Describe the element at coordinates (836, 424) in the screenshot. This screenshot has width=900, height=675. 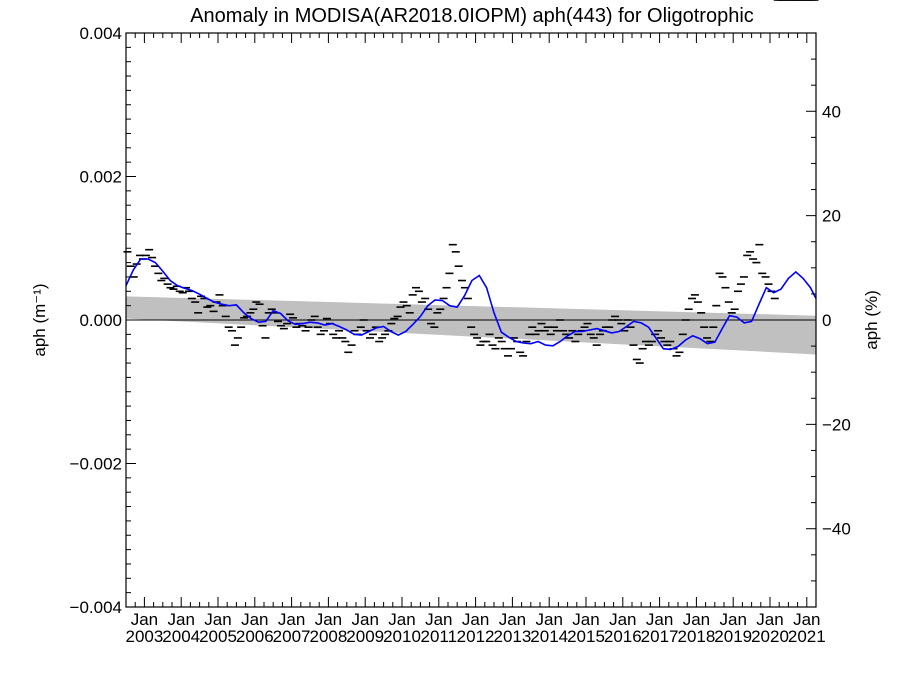
I see `right-tick-label: −20` at that location.